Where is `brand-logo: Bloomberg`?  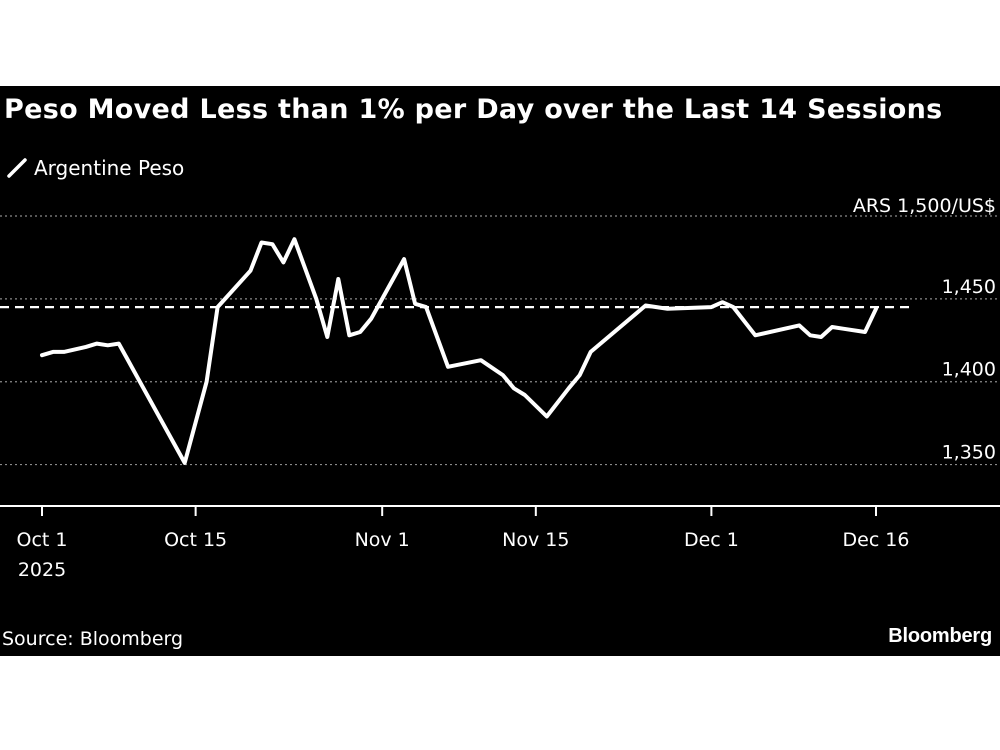
brand-logo: Bloomberg is located at coordinates (940, 636).